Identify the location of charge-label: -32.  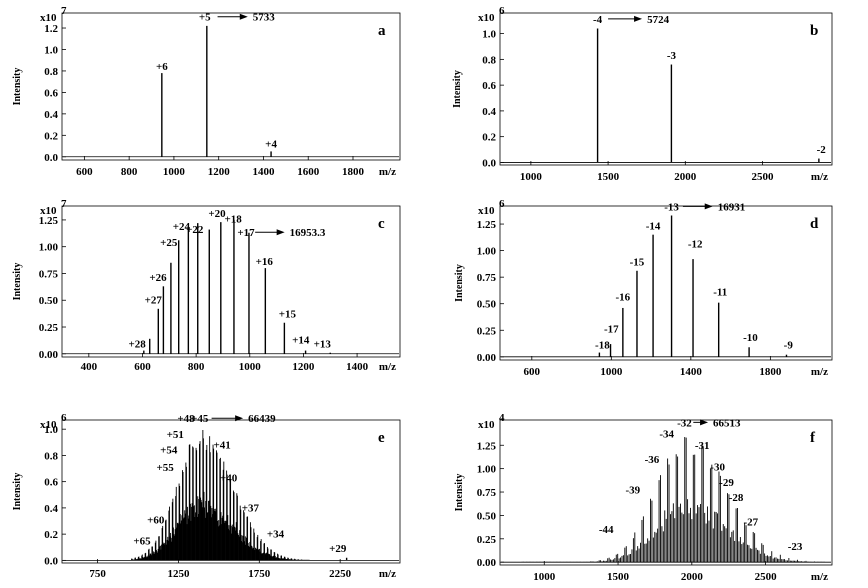
(684, 423).